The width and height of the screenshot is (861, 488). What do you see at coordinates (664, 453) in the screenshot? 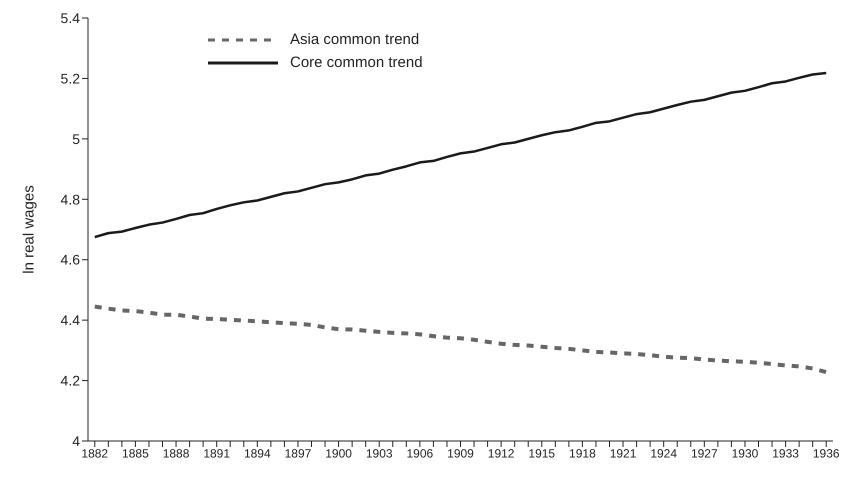
I see `x-tick-label: 1924` at bounding box center [664, 453].